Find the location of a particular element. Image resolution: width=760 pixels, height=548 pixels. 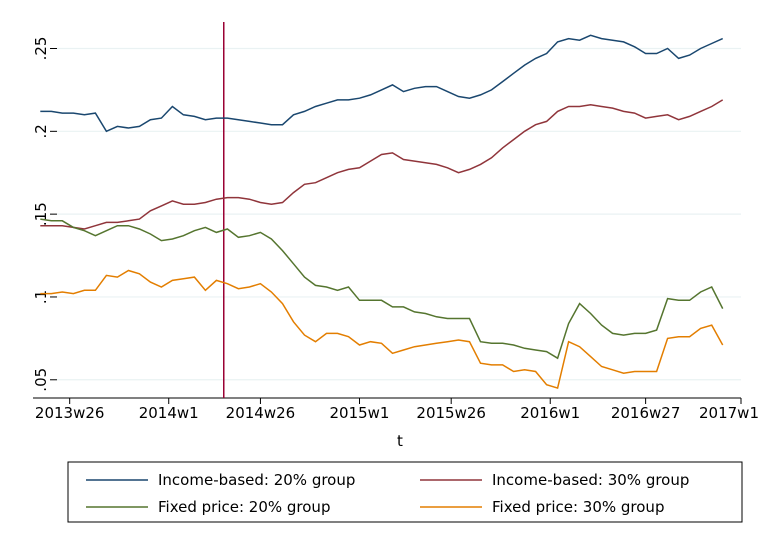

legend-label: Fixed price: 30% group is located at coordinates (578, 507).